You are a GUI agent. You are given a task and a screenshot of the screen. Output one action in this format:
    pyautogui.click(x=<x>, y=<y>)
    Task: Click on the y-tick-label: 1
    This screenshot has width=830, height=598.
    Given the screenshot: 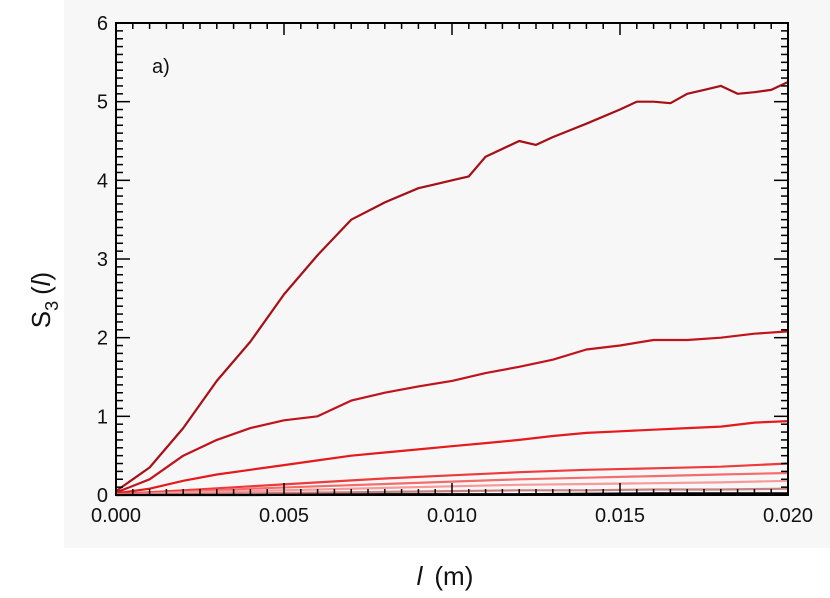 What is the action you would take?
    pyautogui.click(x=102, y=417)
    